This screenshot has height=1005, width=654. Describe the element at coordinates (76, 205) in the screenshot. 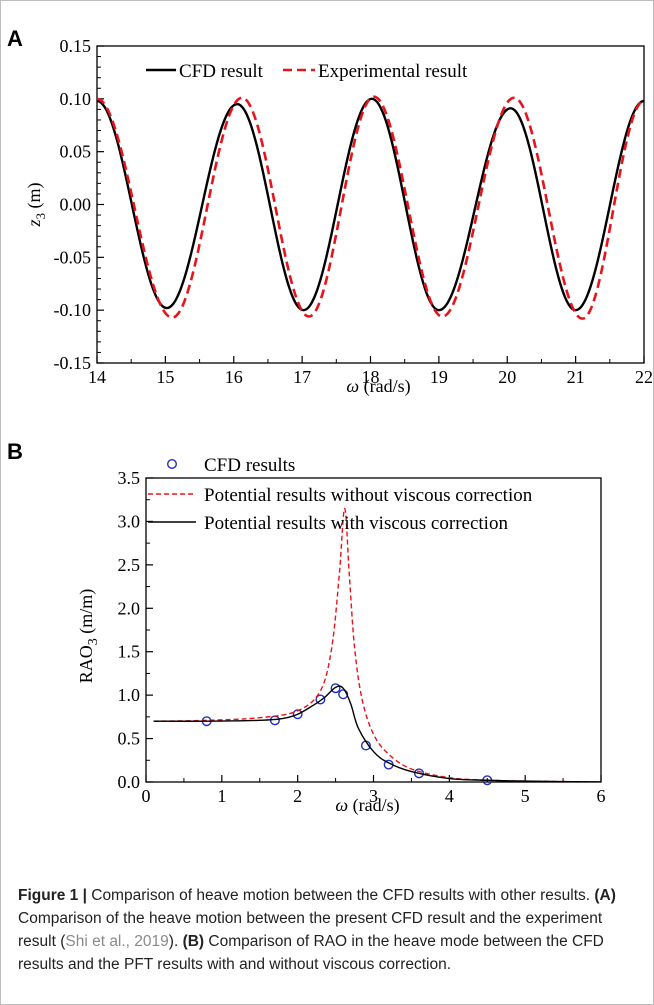

I see `chart-a-ytick-label: 0.00` at that location.